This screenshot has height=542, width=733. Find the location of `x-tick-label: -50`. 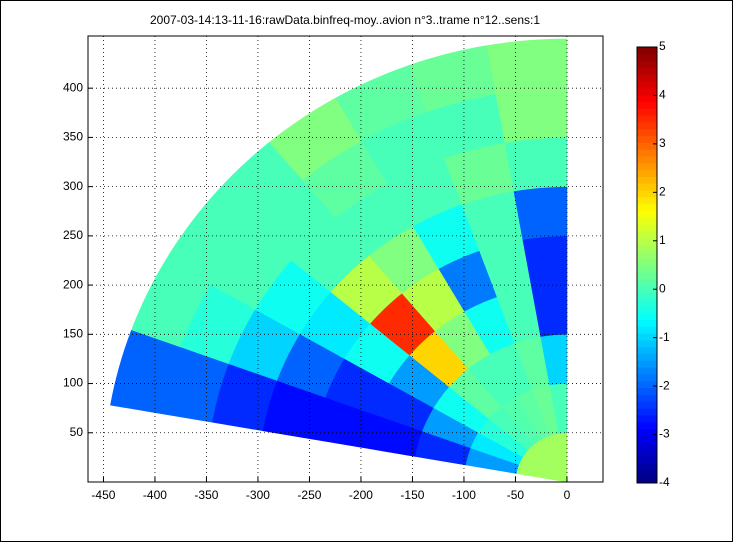

x-tick-label: -50 is located at coordinates (516, 495).